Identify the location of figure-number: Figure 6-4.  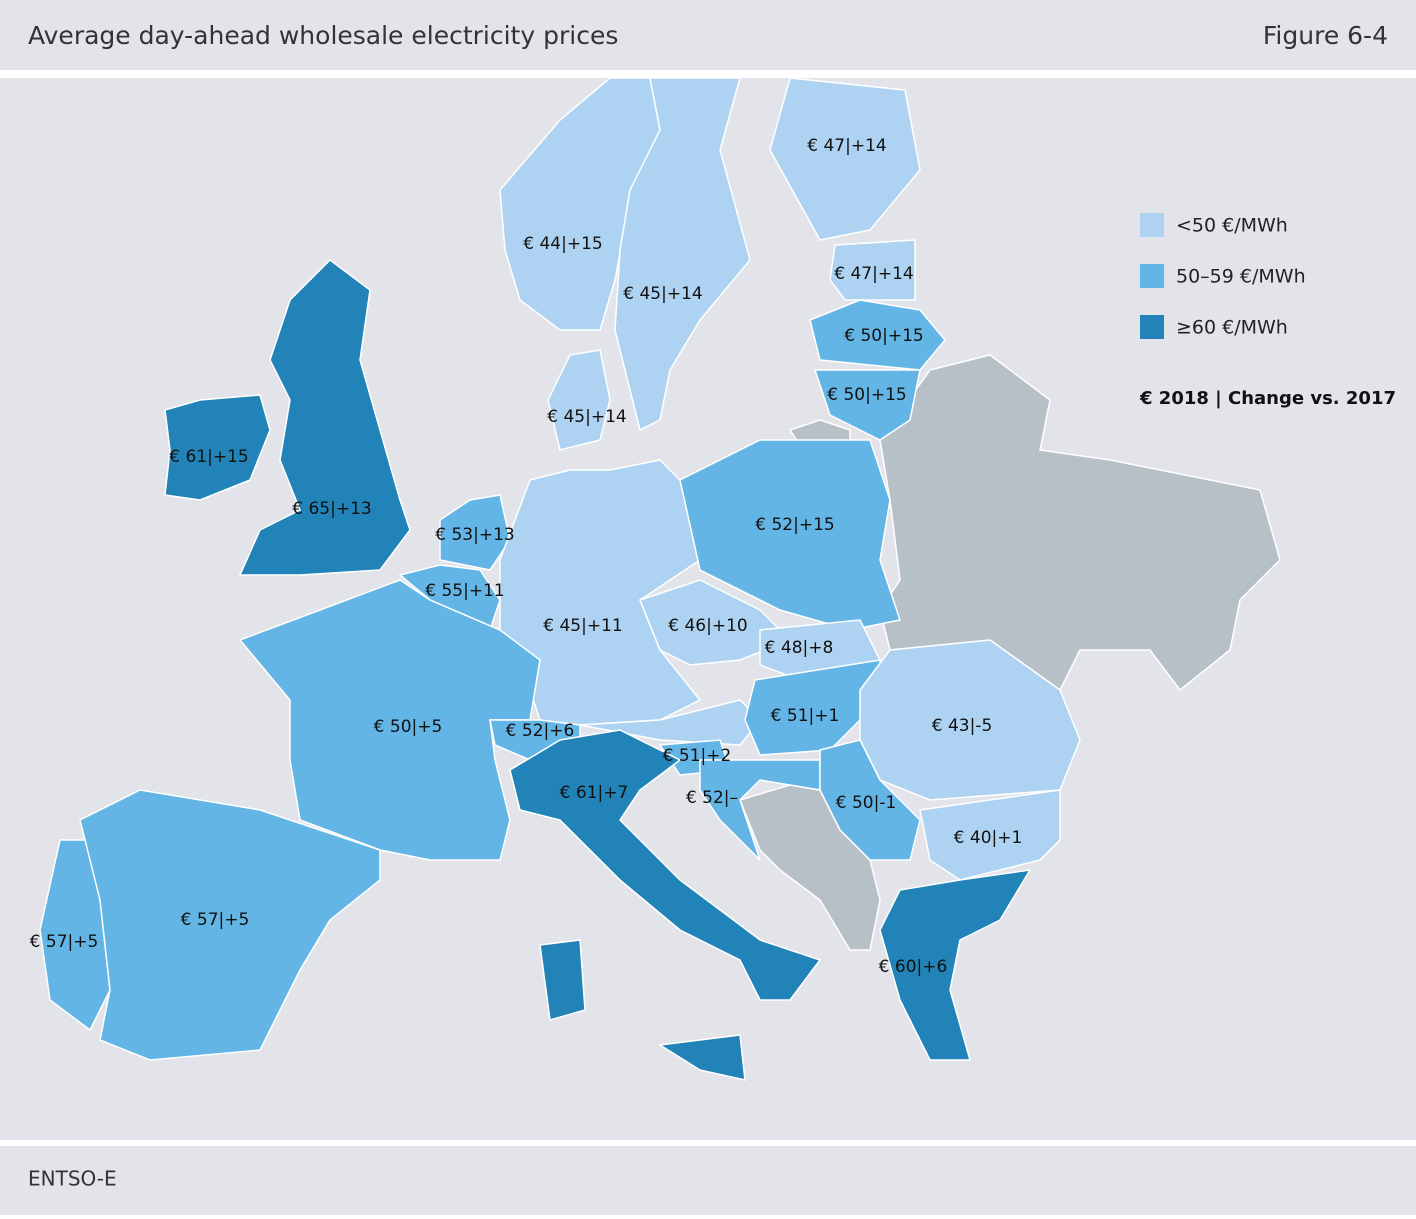
(1325, 35).